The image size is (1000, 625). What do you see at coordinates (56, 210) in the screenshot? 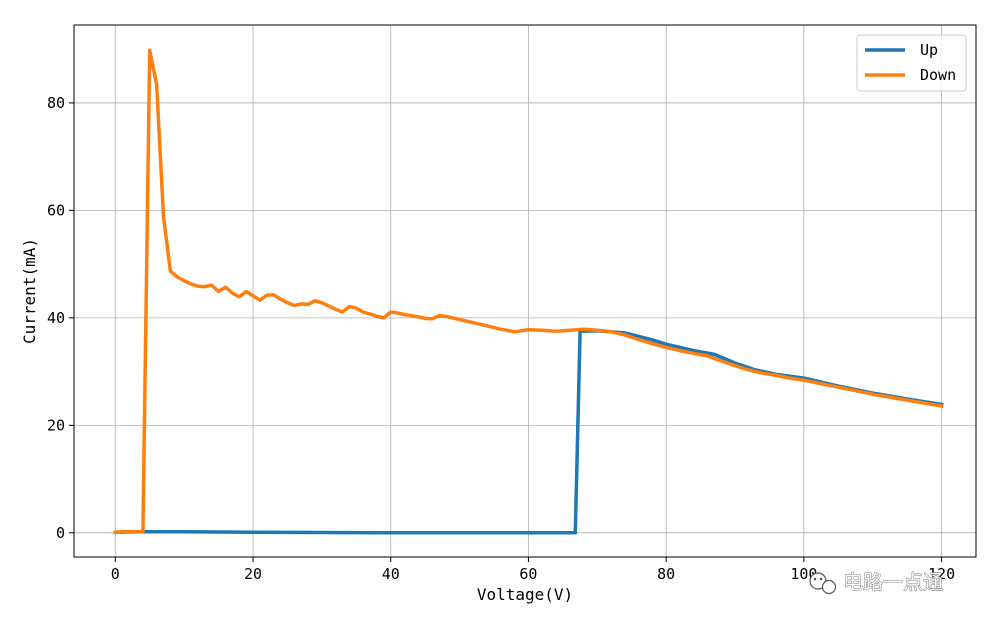
I see `y-tick-label: 60` at bounding box center [56, 210].